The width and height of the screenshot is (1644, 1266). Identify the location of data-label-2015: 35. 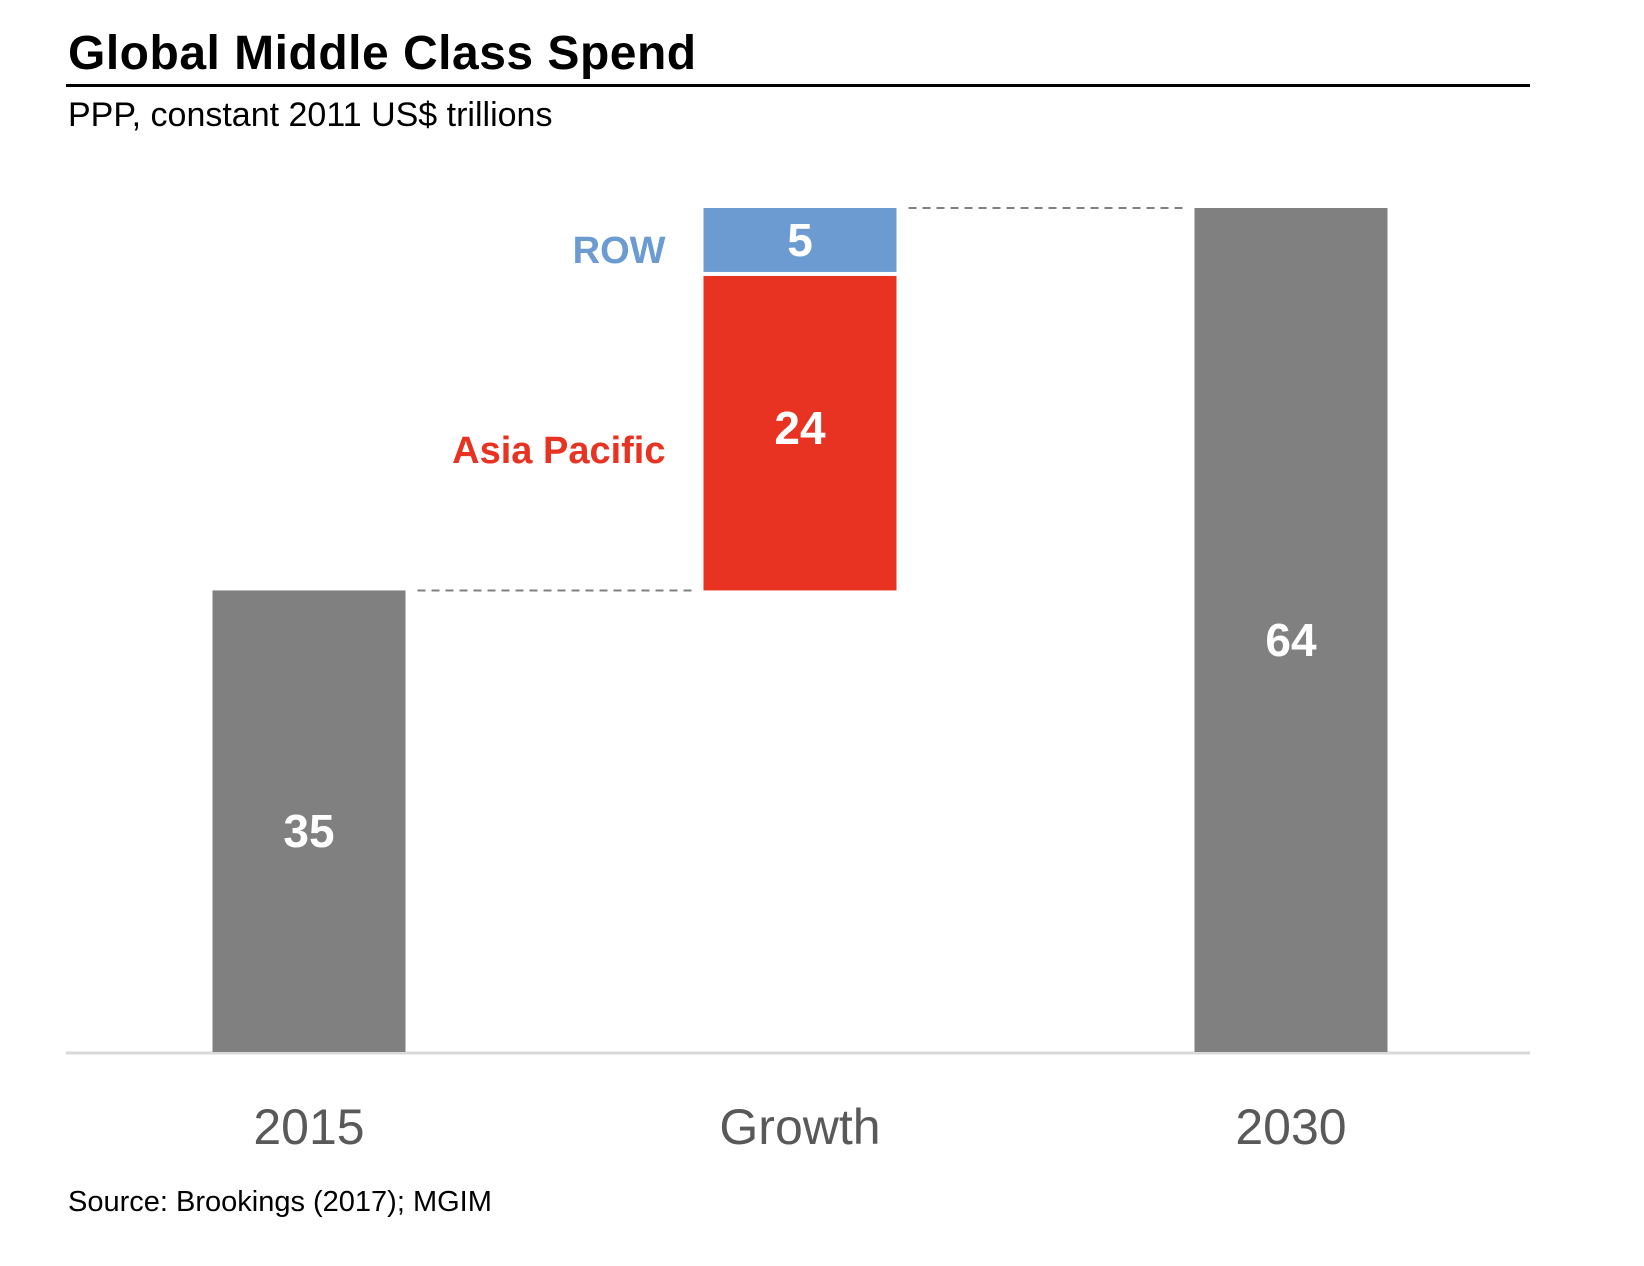
(308, 831).